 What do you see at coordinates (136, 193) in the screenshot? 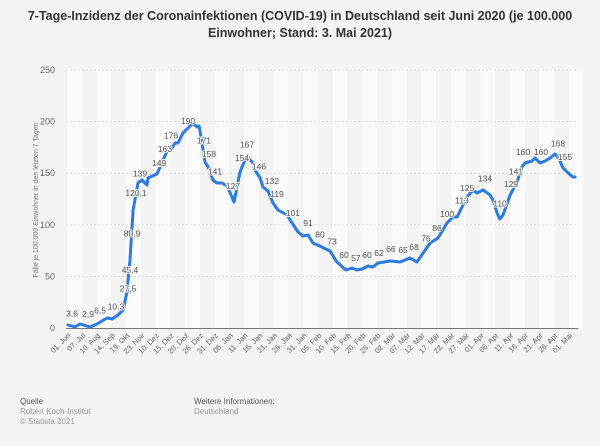
I see `data-label: 120,1` at bounding box center [136, 193].